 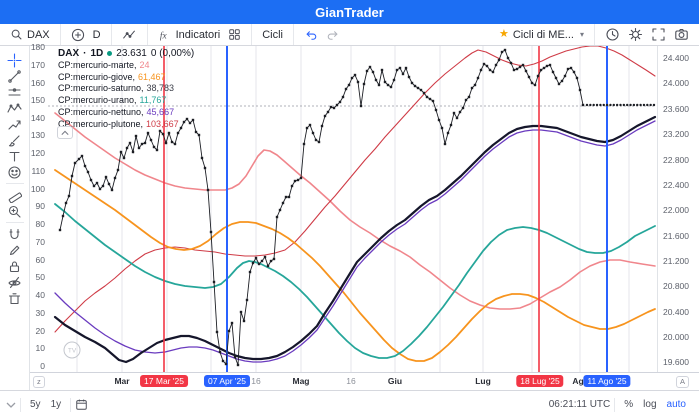 What do you see at coordinates (164, 381) in the screenshot?
I see `event-date-badge: 17 Mar '25` at bounding box center [164, 381].